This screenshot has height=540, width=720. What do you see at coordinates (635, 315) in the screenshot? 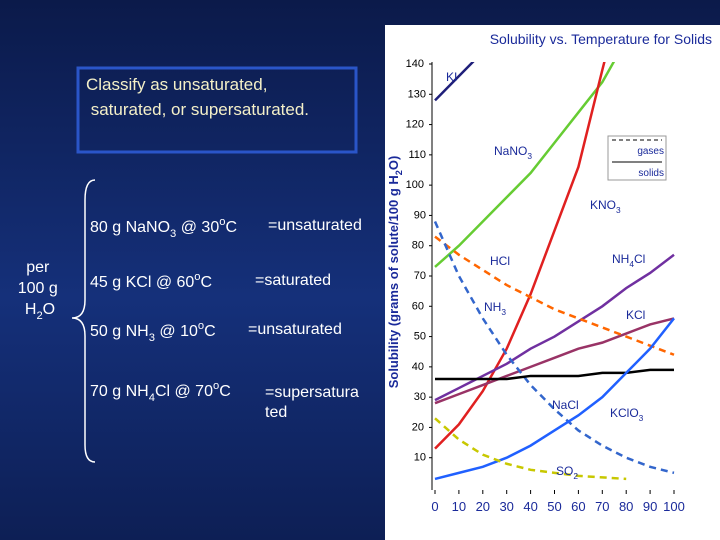
I see `series-label: KCl` at bounding box center [635, 315].